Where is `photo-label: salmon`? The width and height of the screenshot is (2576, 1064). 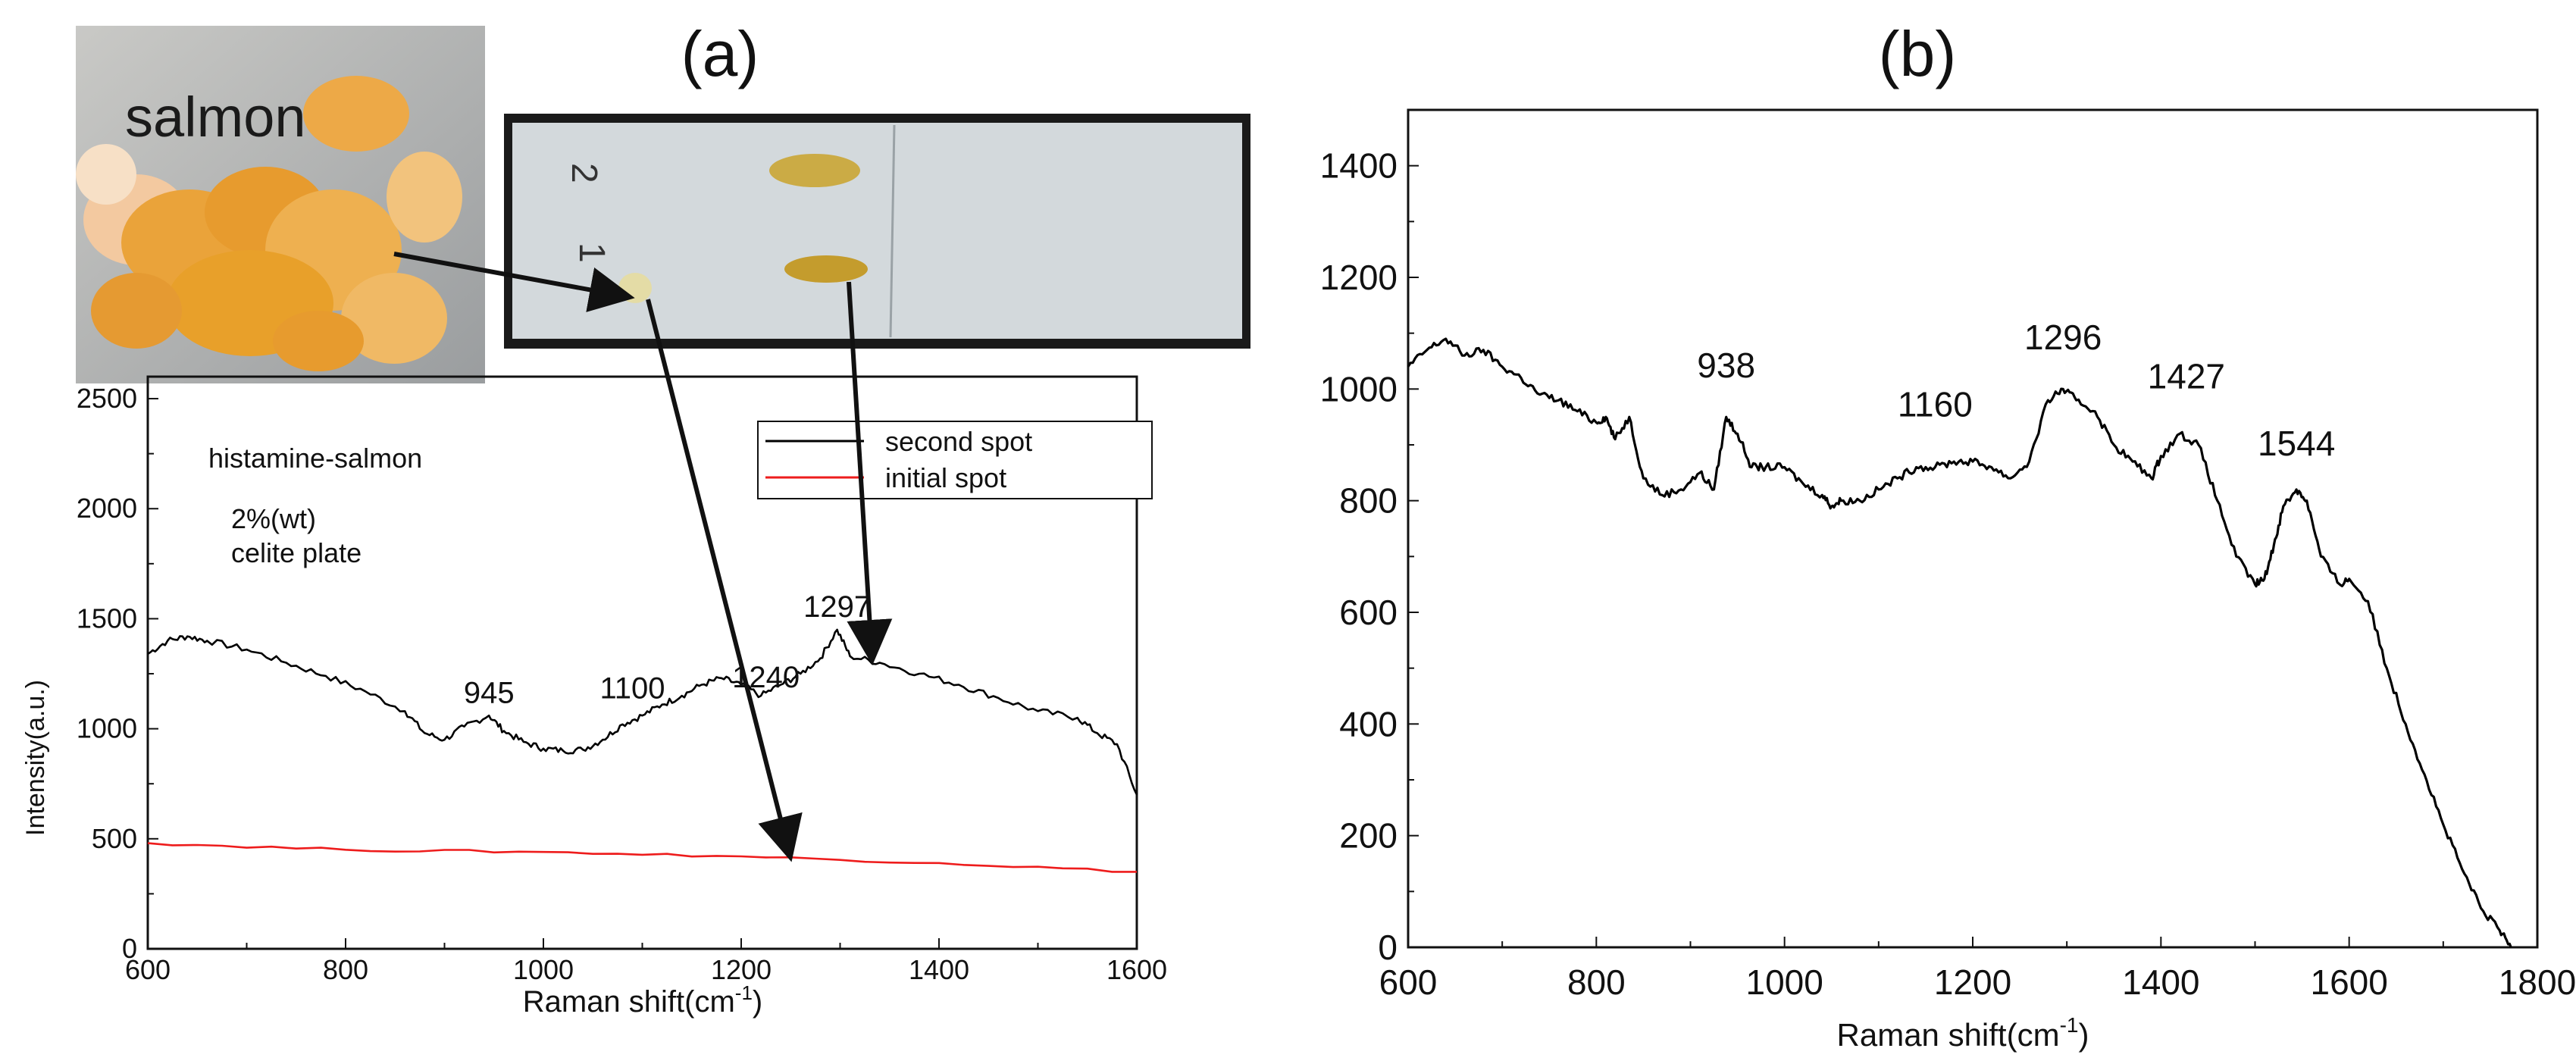 photo-label: salmon is located at coordinates (215, 117).